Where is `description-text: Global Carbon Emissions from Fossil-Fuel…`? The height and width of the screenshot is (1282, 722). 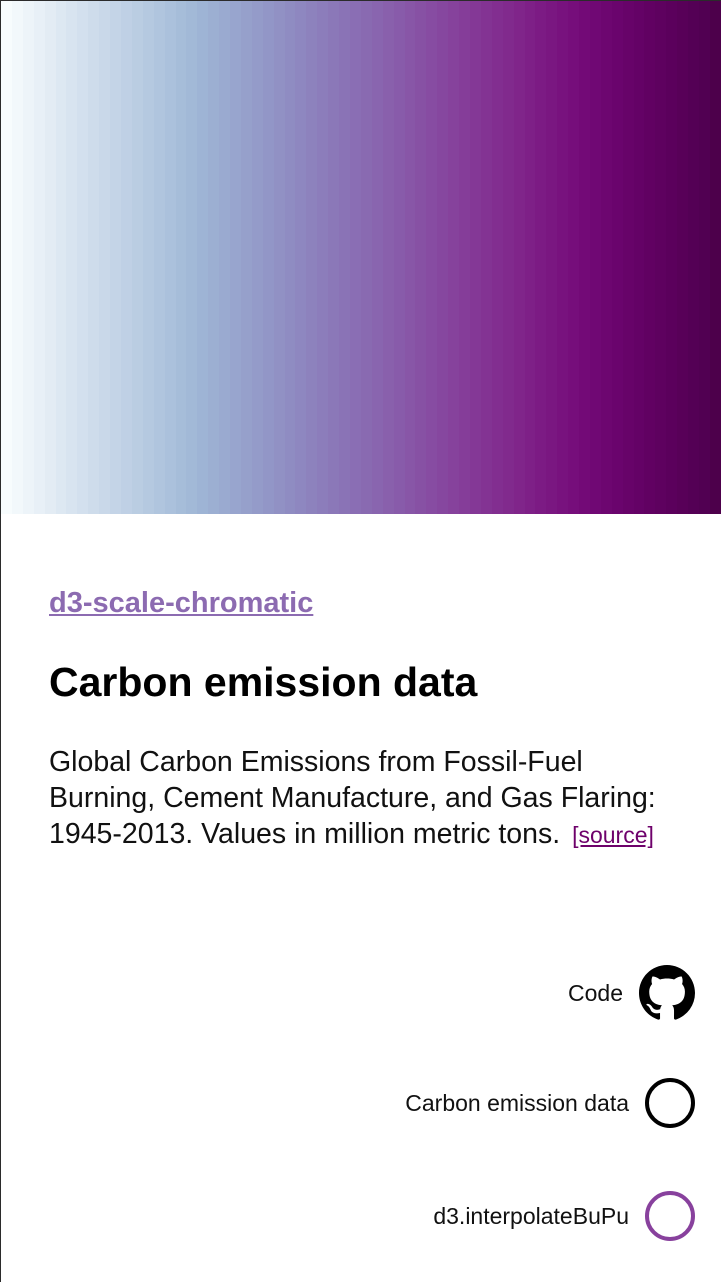 description-text: Global Carbon Emissions from Fossil-Fuel… is located at coordinates (352, 798).